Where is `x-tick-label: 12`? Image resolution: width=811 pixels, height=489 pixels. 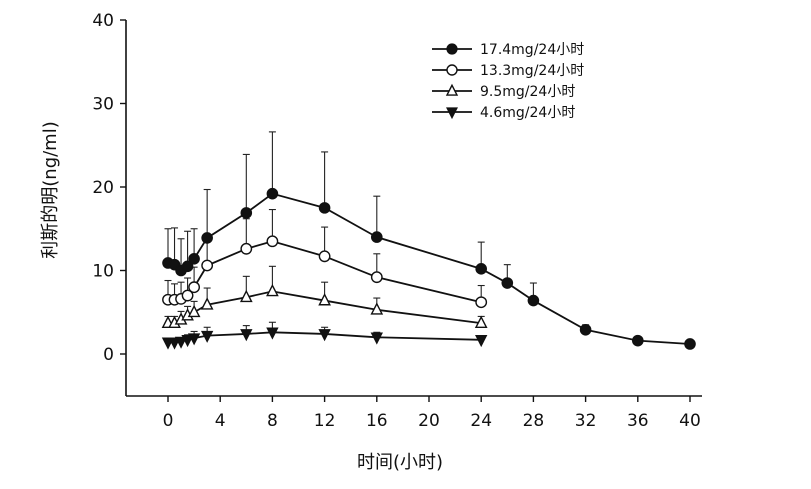 x-tick-label: 12 is located at coordinates (325, 421).